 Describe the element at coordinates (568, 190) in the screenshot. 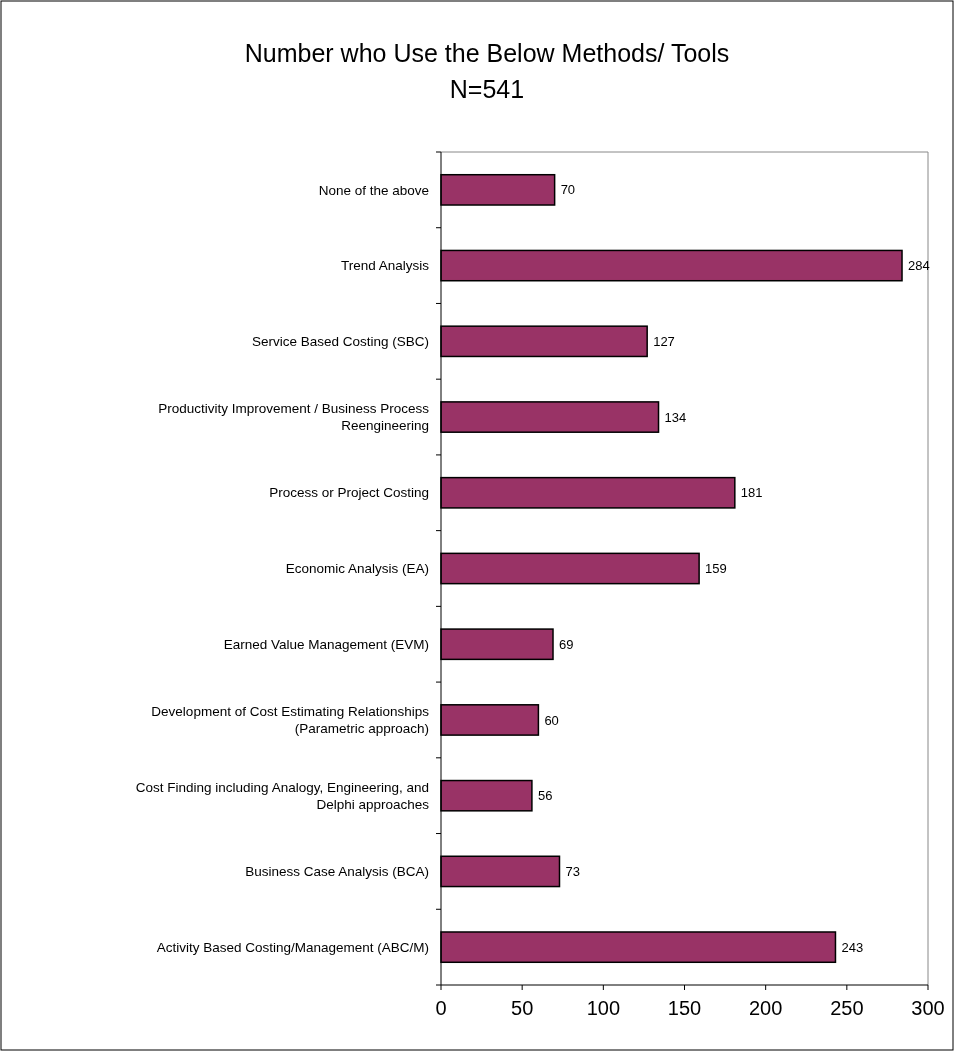

I see `data-label: 70` at that location.